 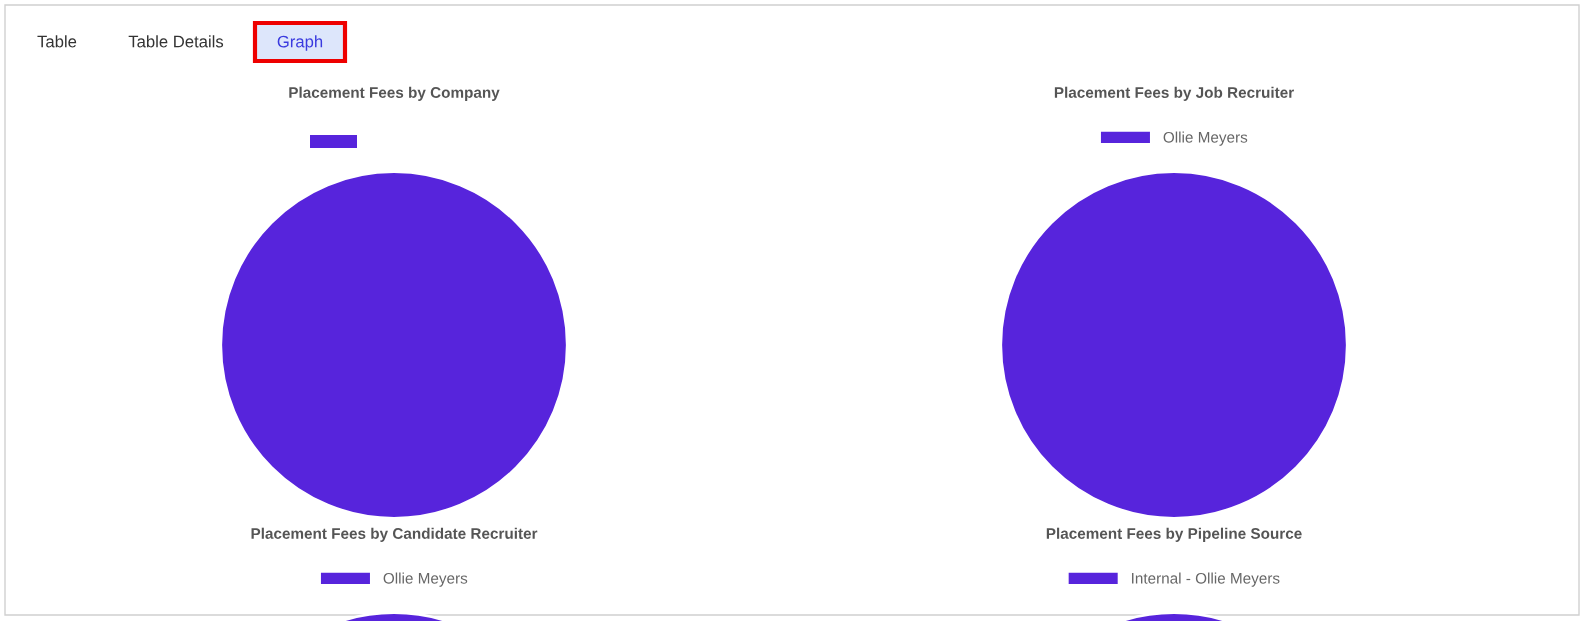 What do you see at coordinates (57, 41) in the screenshot?
I see `text: Table` at bounding box center [57, 41].